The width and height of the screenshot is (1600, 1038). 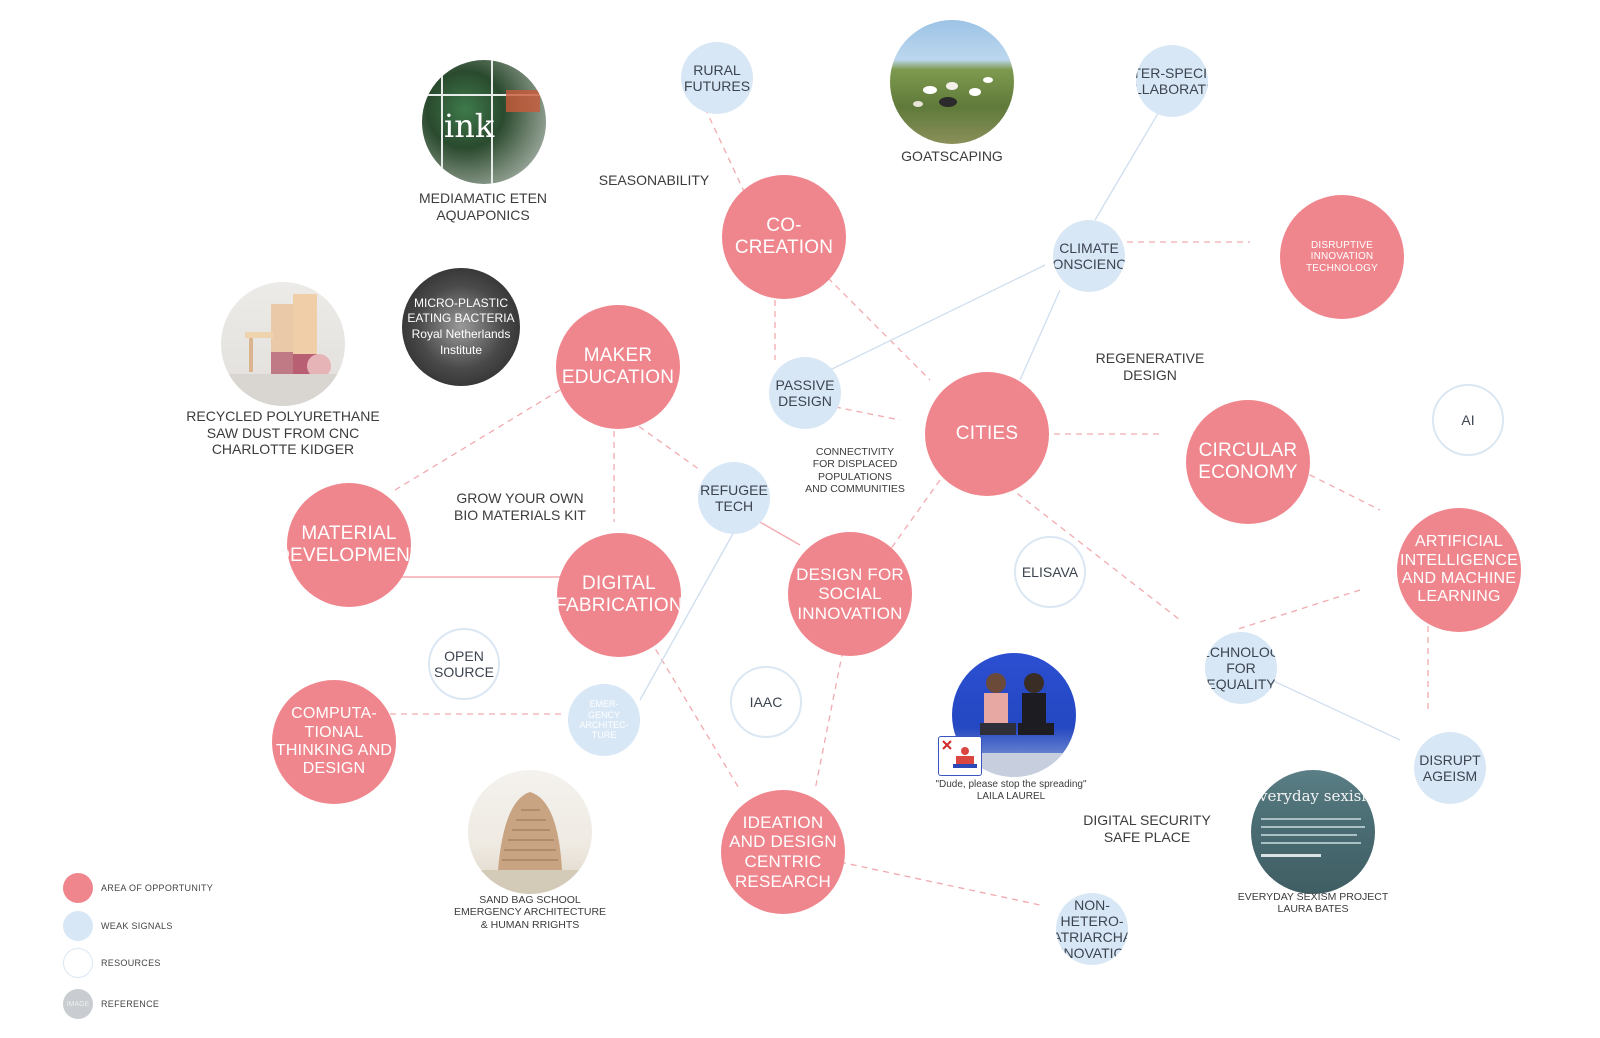 What do you see at coordinates (1050, 572) in the screenshot?
I see `node-elisava: ELISAVA` at bounding box center [1050, 572].